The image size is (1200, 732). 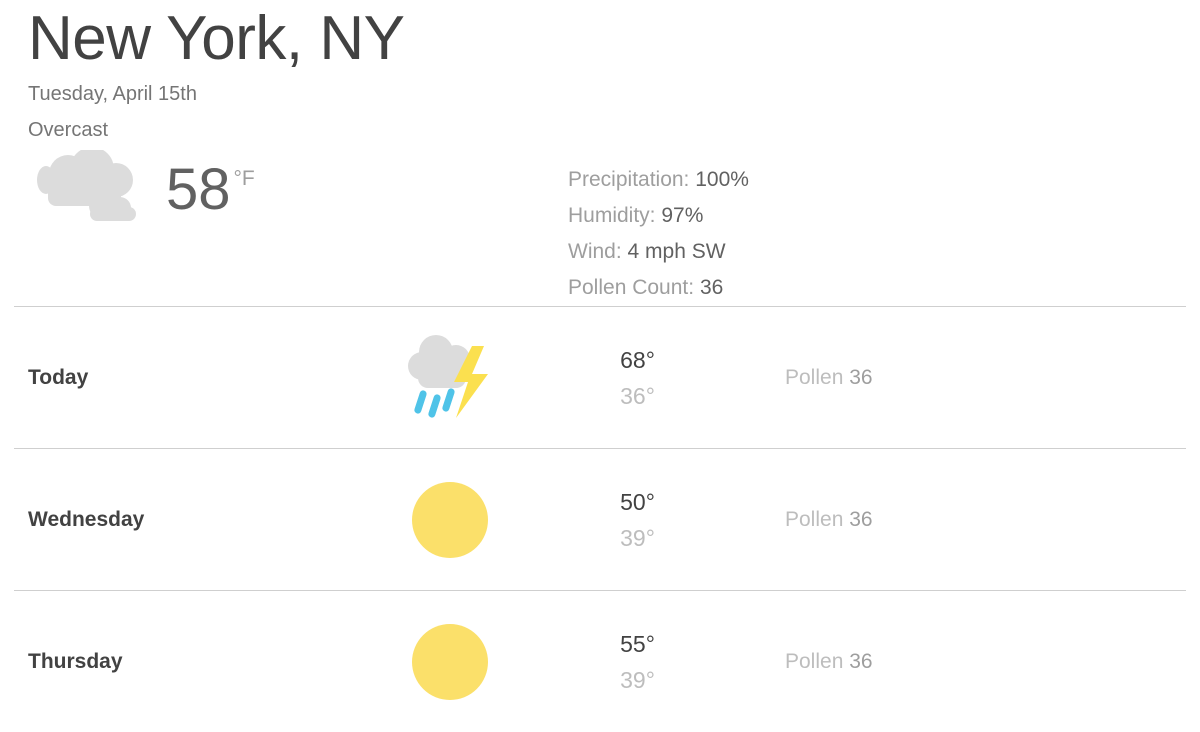 What do you see at coordinates (637, 520) in the screenshot?
I see `forecast-temperatures: 50° 39°` at bounding box center [637, 520].